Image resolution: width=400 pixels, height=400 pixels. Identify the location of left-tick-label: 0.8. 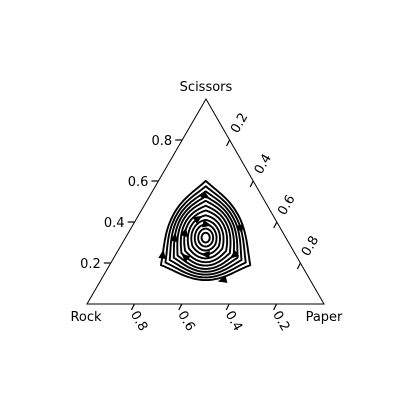
(162, 141).